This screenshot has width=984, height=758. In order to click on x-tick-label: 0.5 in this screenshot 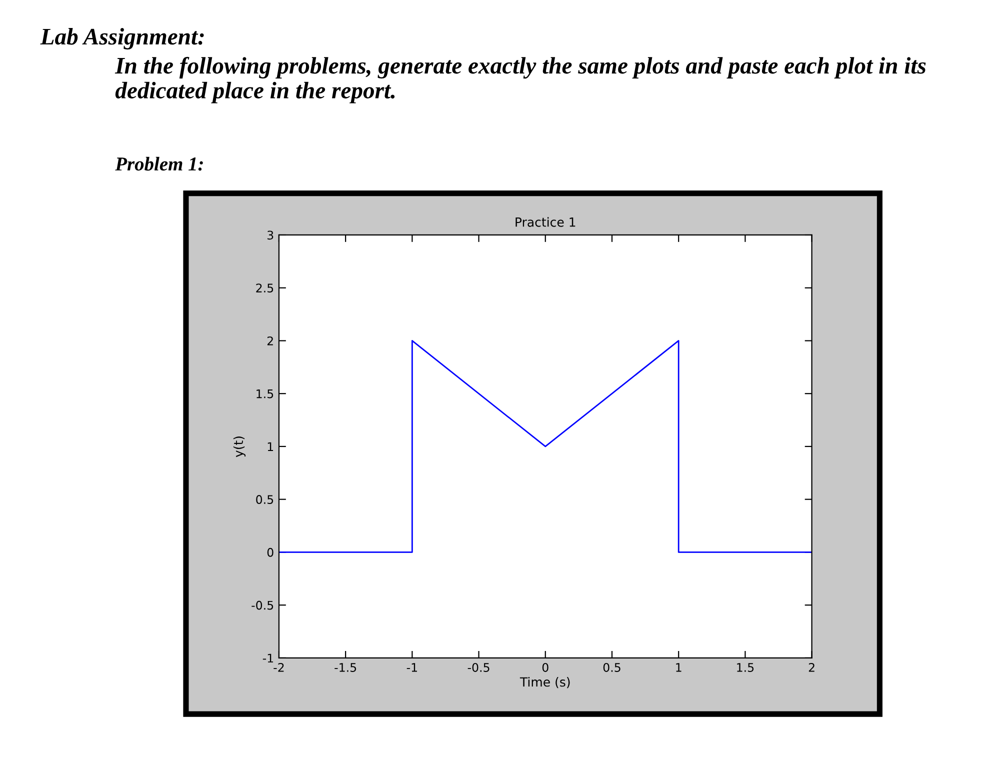, I will do `click(611, 667)`.